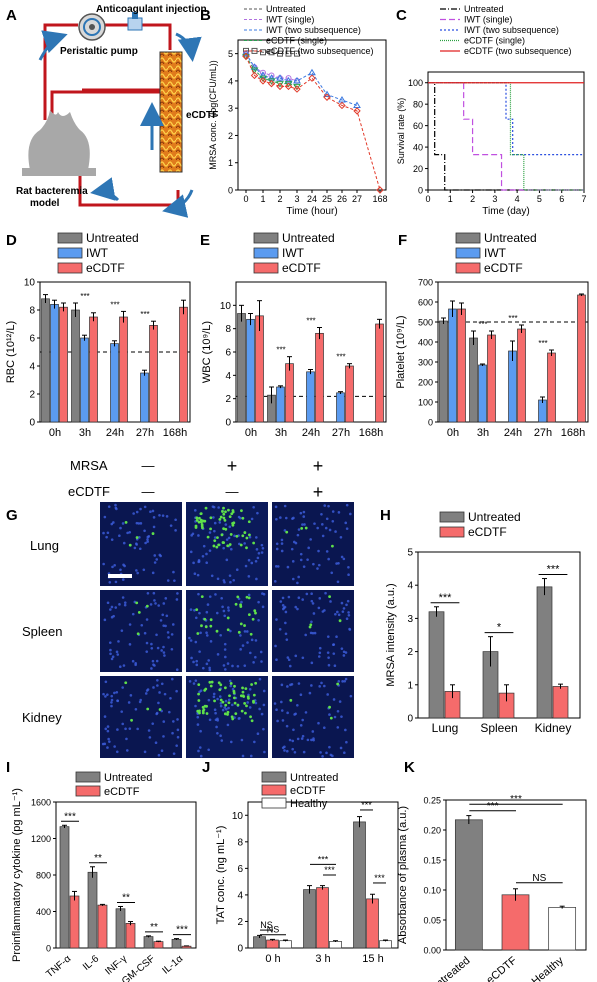 Image resolution: width=597 pixels, height=982 pixels. What do you see at coordinates (402, 240) in the screenshot?
I see `panel-label: F` at bounding box center [402, 240].